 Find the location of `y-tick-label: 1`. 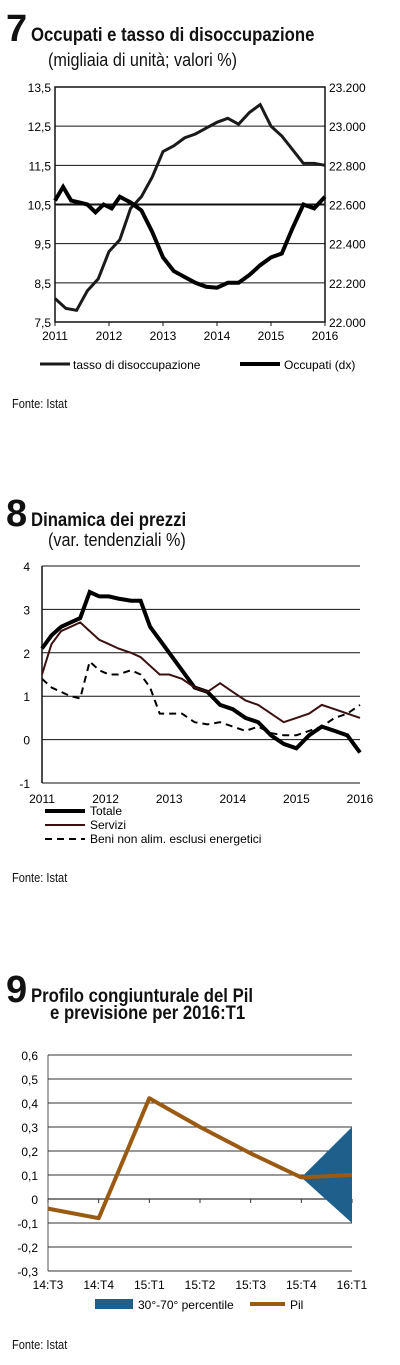

y-tick-label: 1 is located at coordinates (26, 697).